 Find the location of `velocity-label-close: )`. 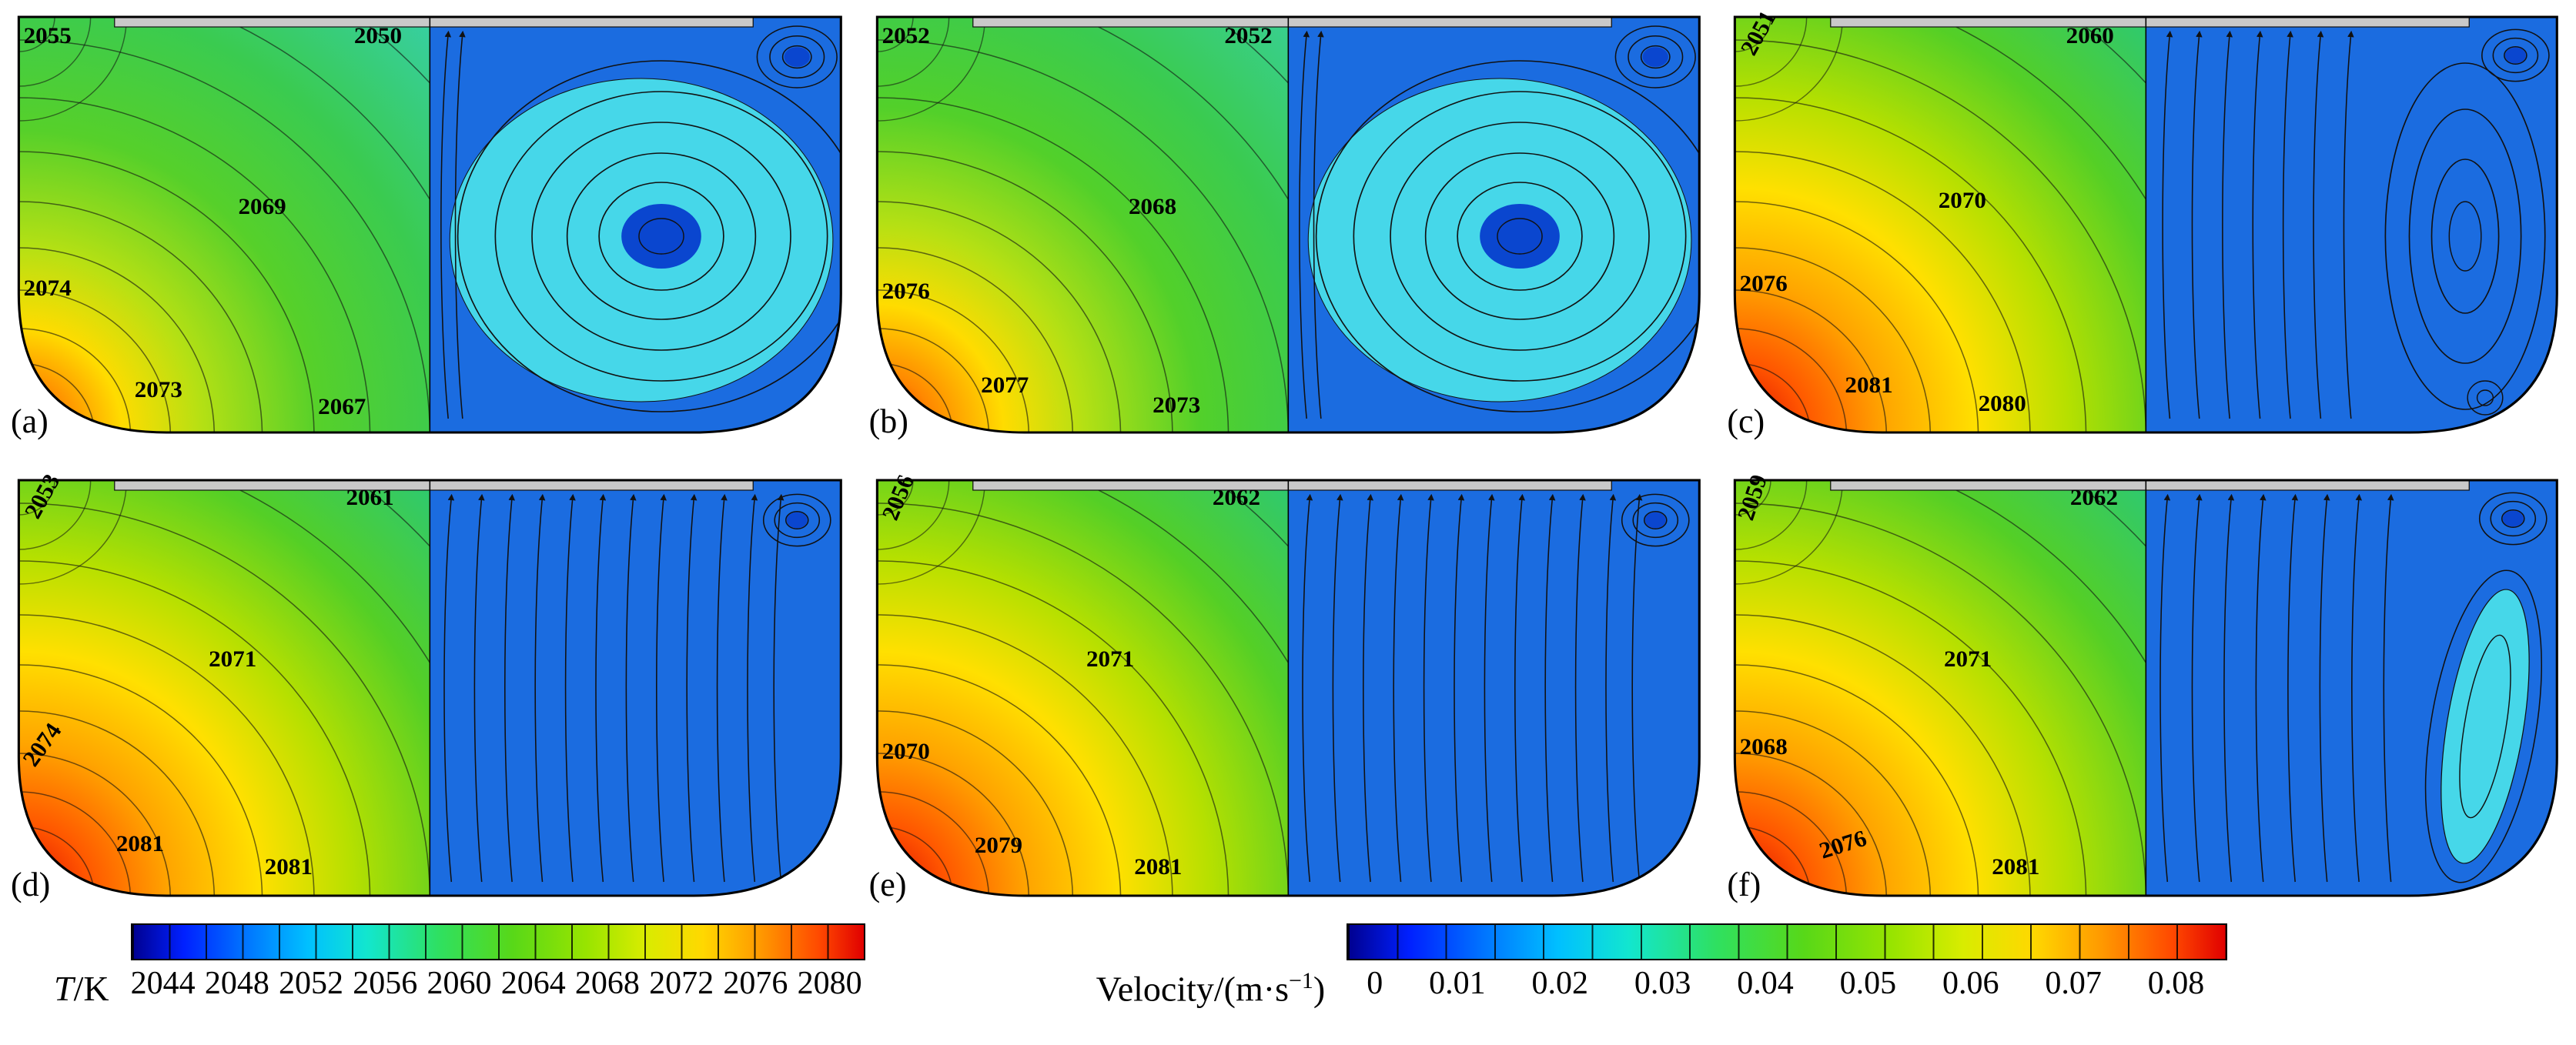

velocity-label-close: ) is located at coordinates (1319, 989).